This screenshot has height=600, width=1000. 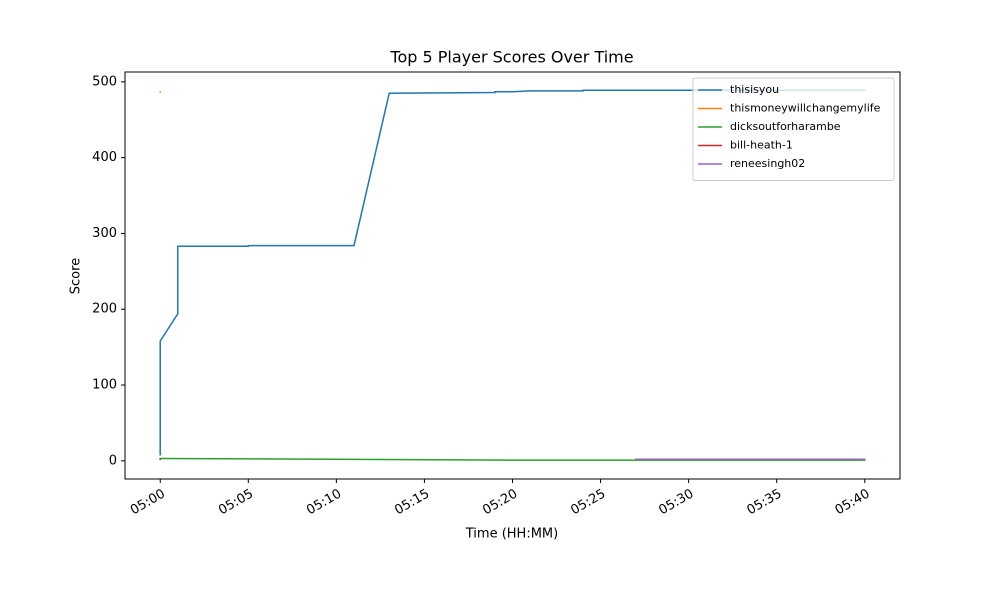 I want to click on y-tick-label: 100, so click(x=104, y=385).